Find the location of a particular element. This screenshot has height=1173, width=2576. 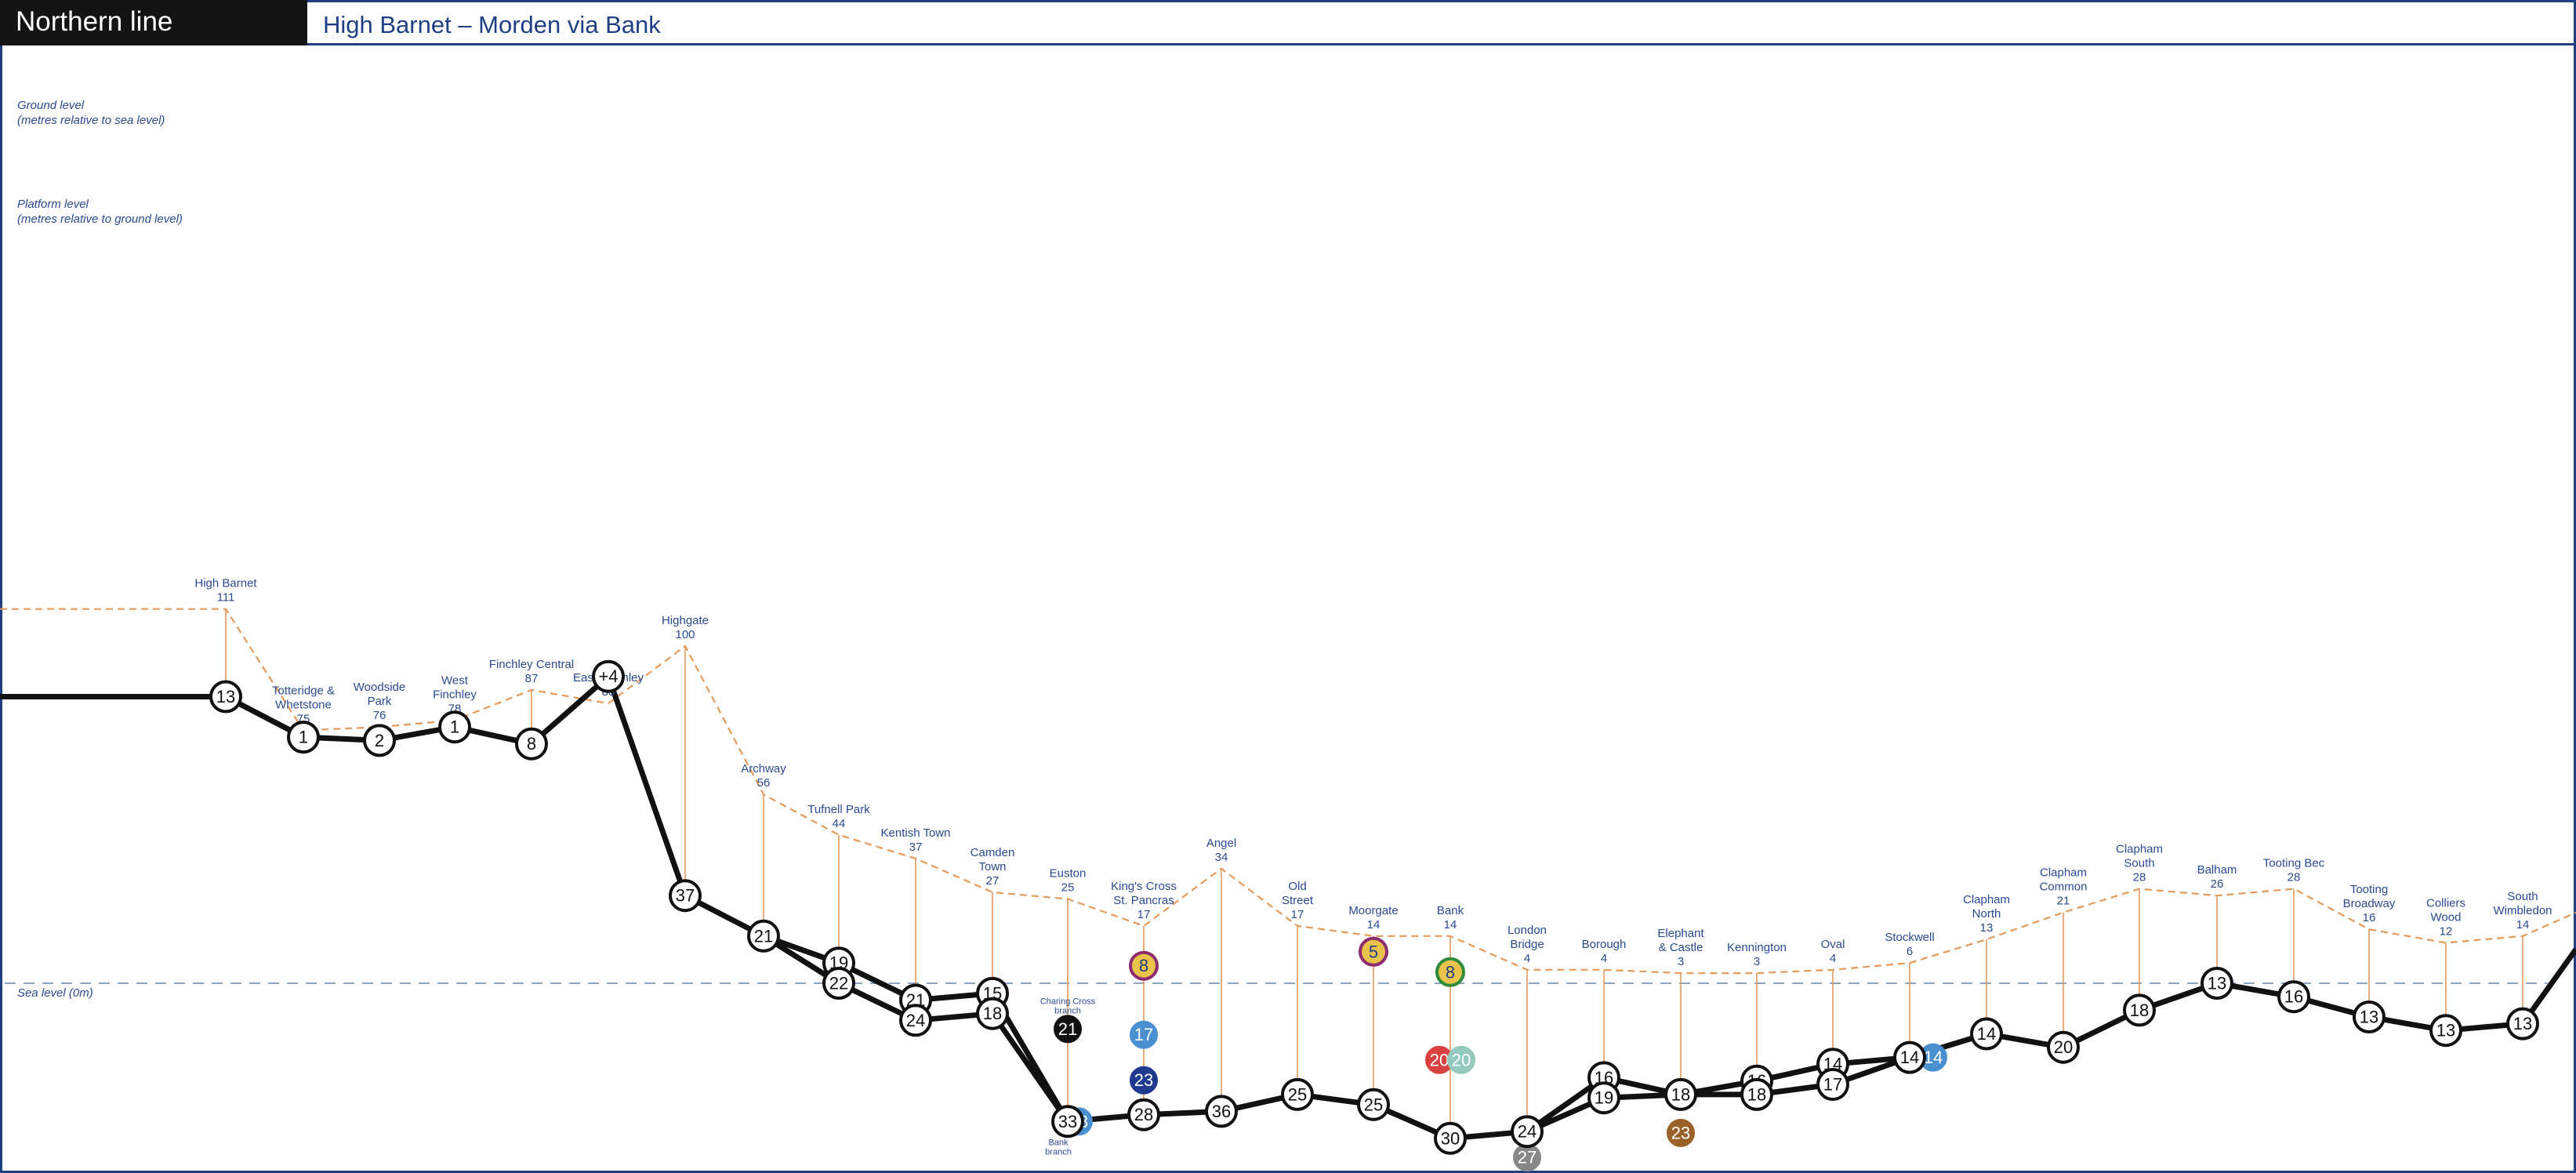

svg-text: 16 is located at coordinates (2293, 997).